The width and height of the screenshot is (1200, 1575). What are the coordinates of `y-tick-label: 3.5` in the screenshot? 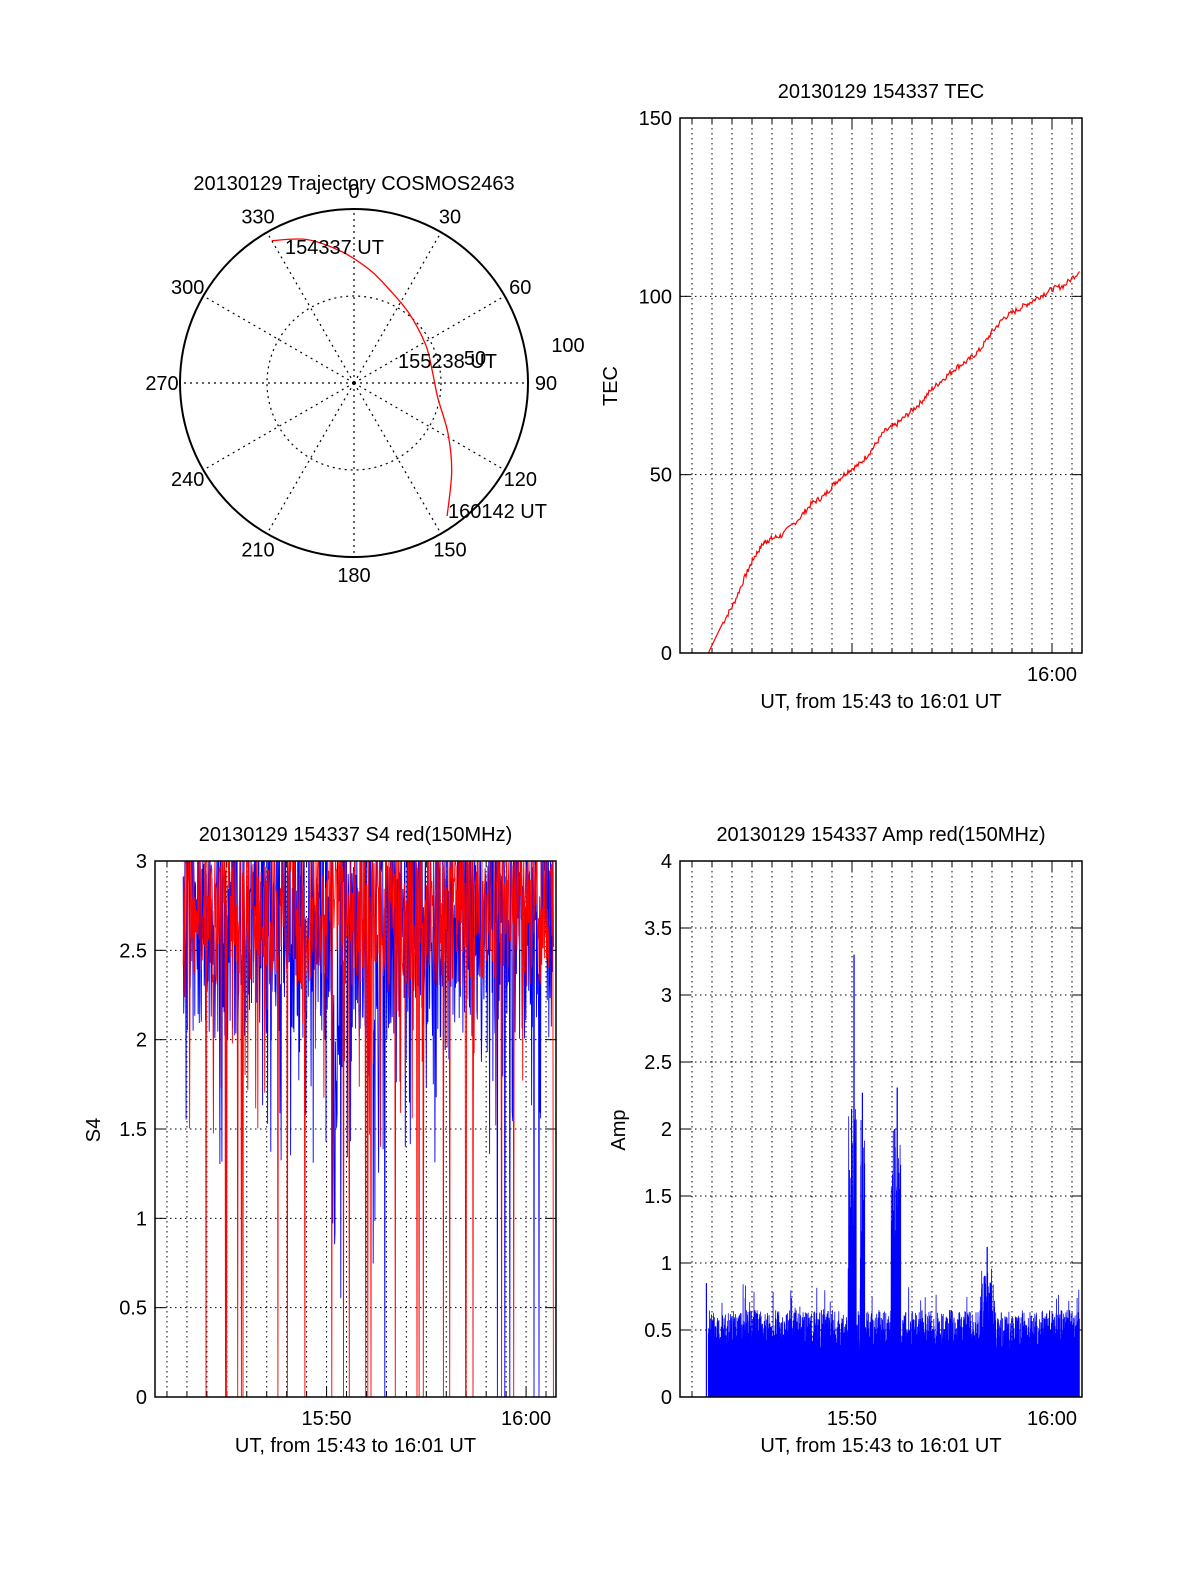 It's located at (658, 929).